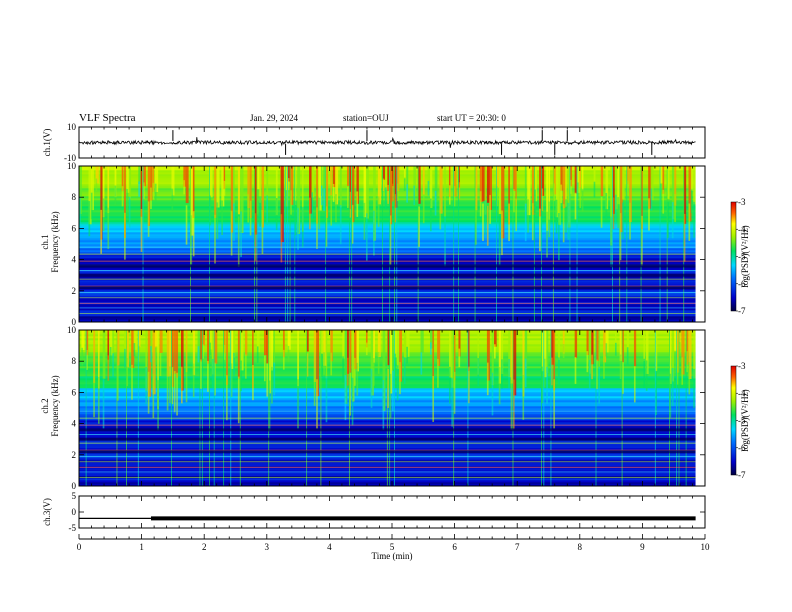 The image size is (792, 612). What do you see at coordinates (72, 330) in the screenshot?
I see `ch2-spectrogram-ytick-label: 10` at bounding box center [72, 330].